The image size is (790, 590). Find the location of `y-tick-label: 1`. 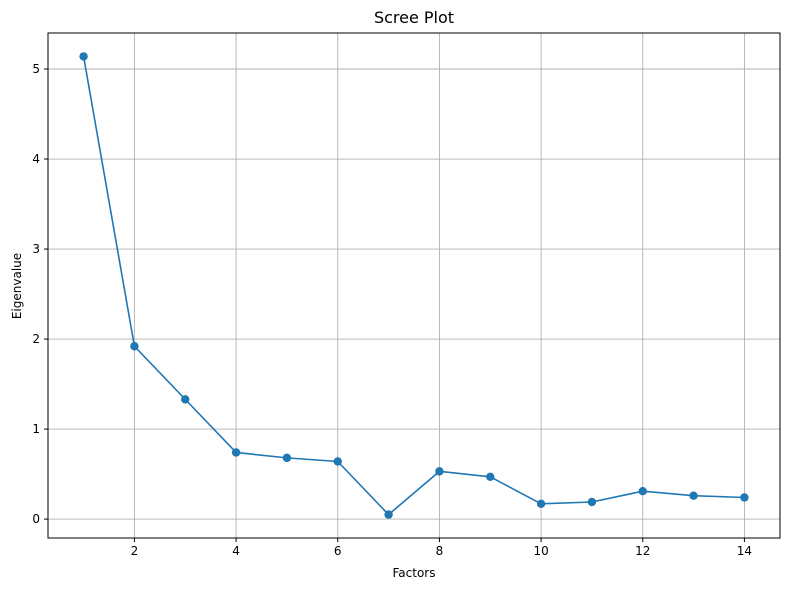

y-tick-label: 1 is located at coordinates (36, 429).